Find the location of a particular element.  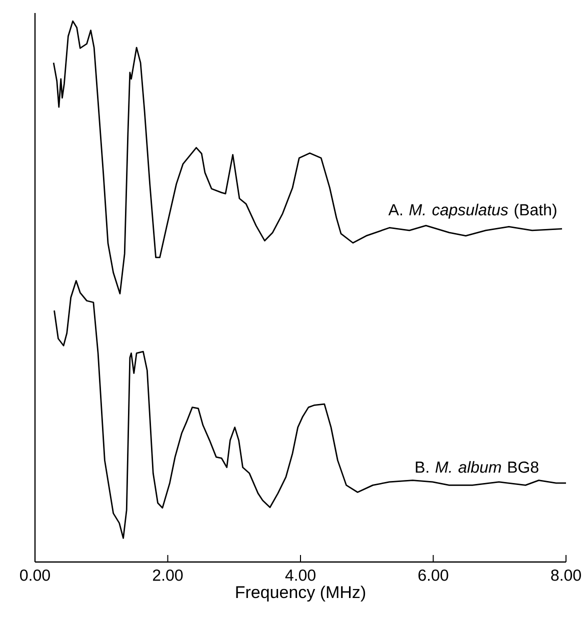

x-tick-label: 6.00 is located at coordinates (433, 575).